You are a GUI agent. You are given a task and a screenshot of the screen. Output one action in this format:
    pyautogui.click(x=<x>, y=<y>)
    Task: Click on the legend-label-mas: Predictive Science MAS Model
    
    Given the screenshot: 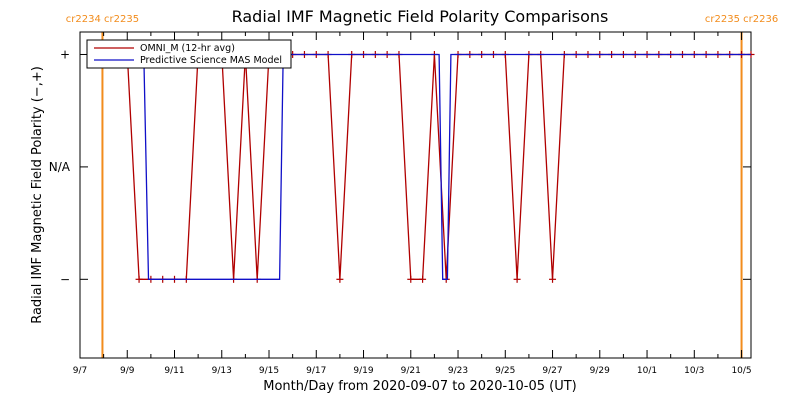 What is the action you would take?
    pyautogui.click(x=211, y=60)
    